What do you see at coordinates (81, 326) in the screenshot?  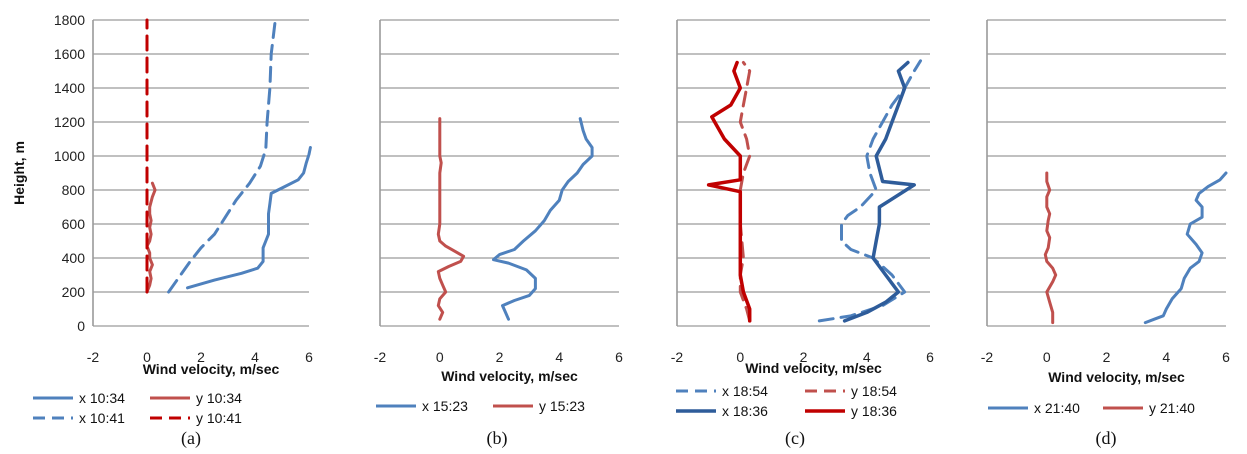 I see `y-tick-label: 0` at bounding box center [81, 326].